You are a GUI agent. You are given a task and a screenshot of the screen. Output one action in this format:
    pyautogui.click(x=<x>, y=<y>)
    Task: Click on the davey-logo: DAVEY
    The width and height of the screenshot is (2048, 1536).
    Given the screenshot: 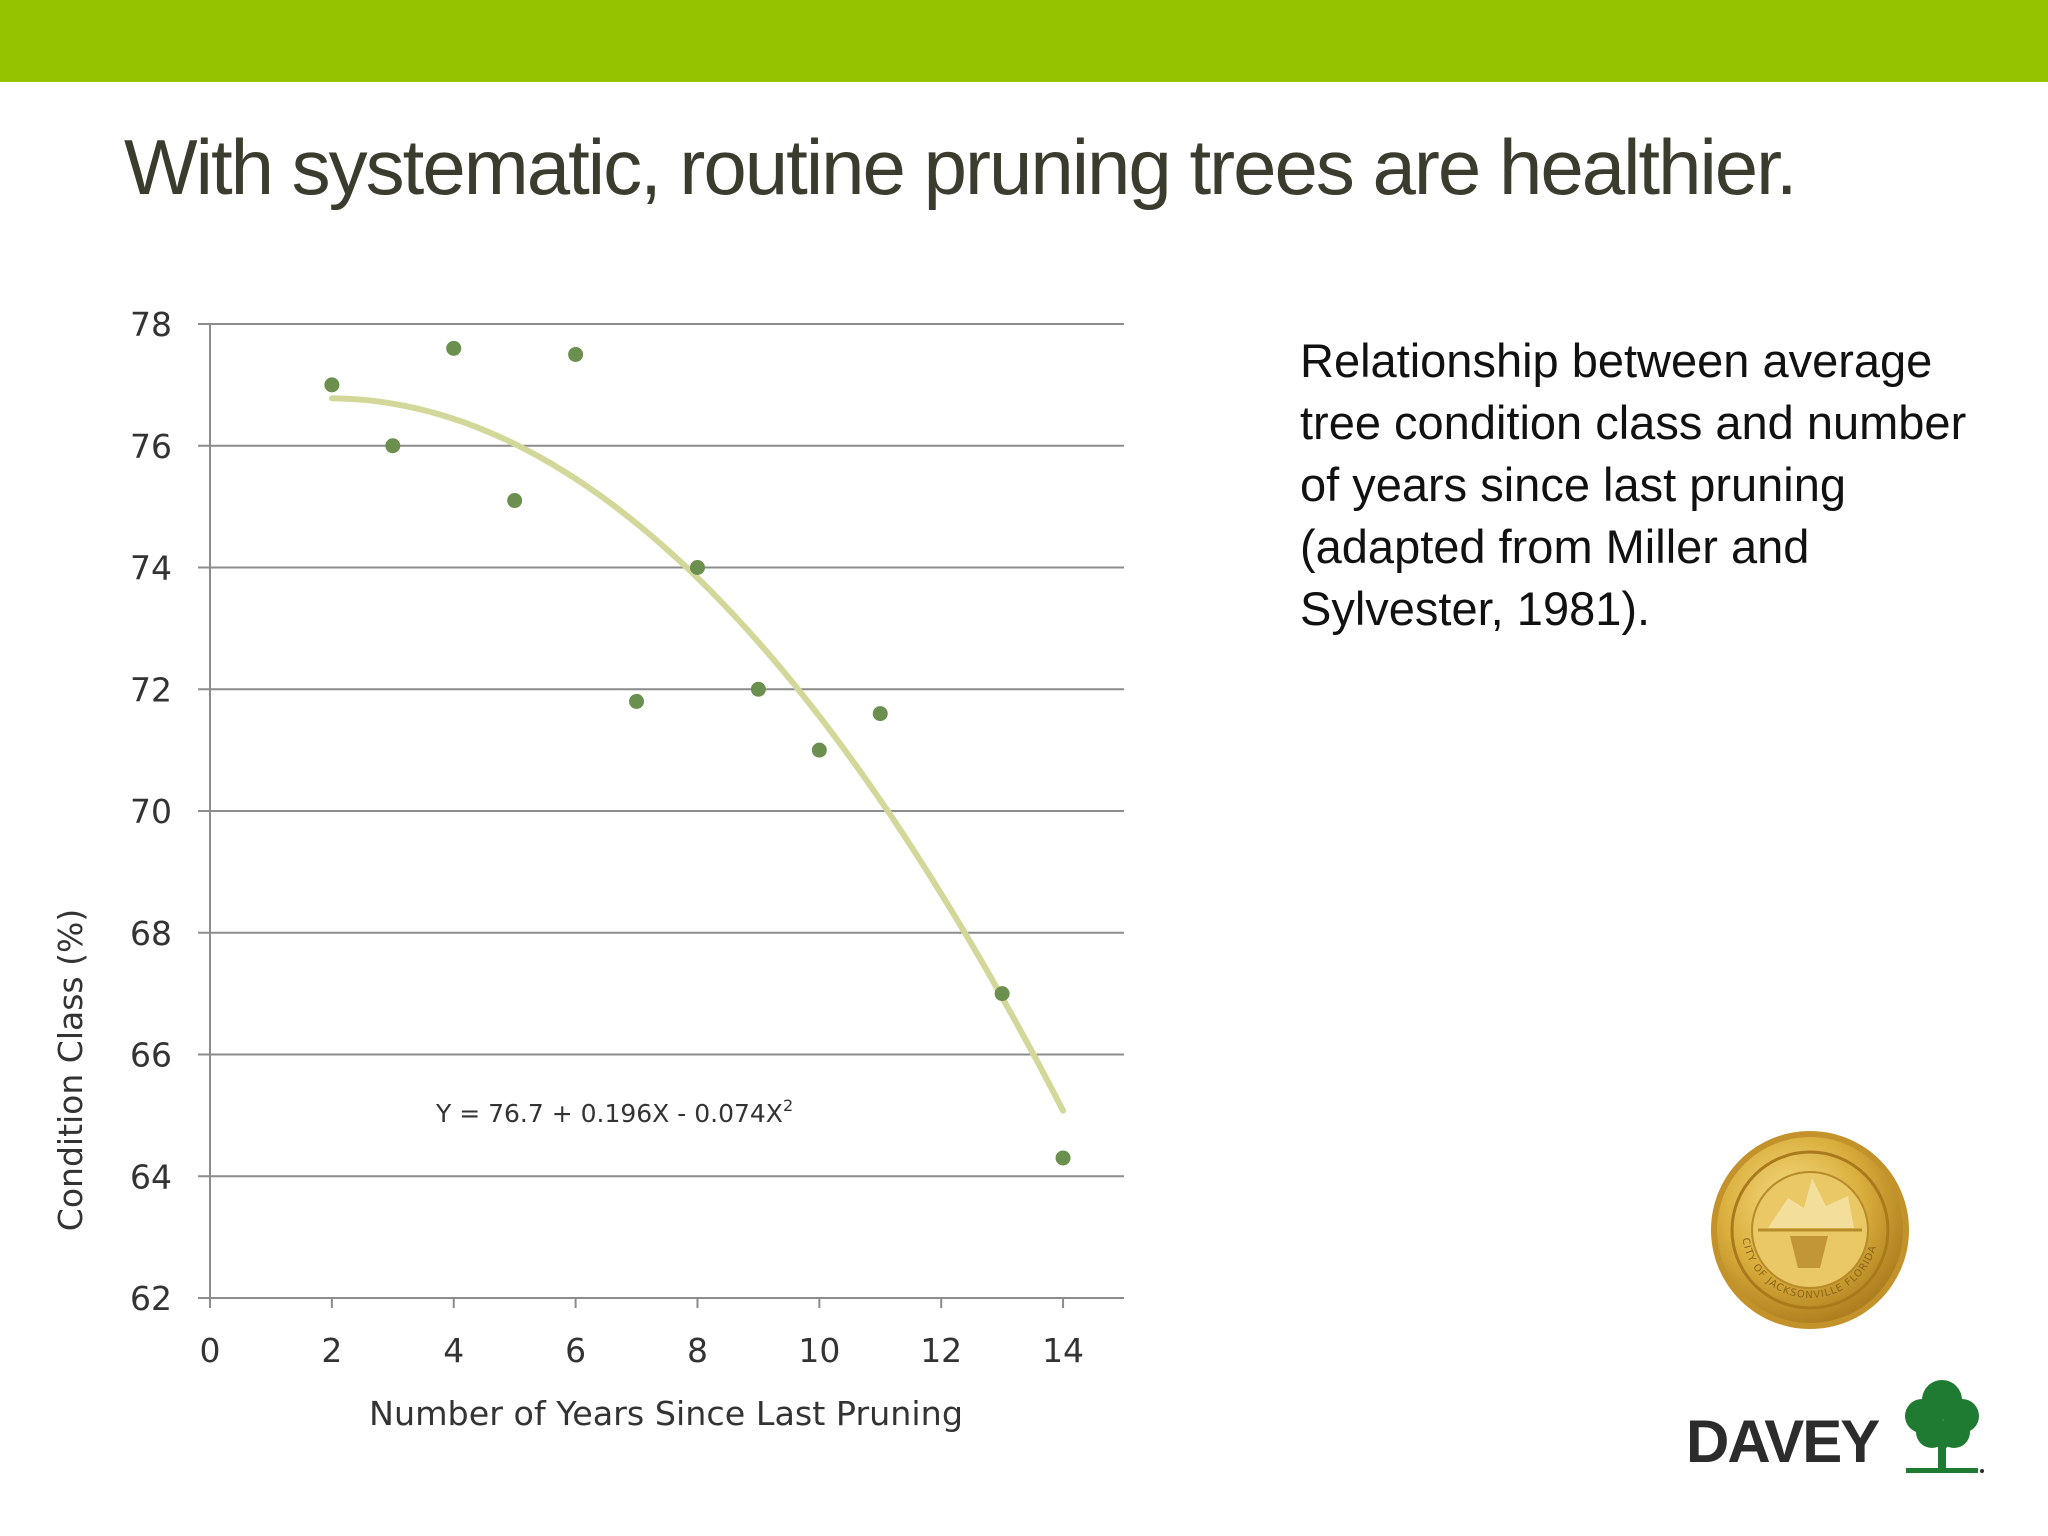 What is the action you would take?
    pyautogui.click(x=1836, y=1429)
    